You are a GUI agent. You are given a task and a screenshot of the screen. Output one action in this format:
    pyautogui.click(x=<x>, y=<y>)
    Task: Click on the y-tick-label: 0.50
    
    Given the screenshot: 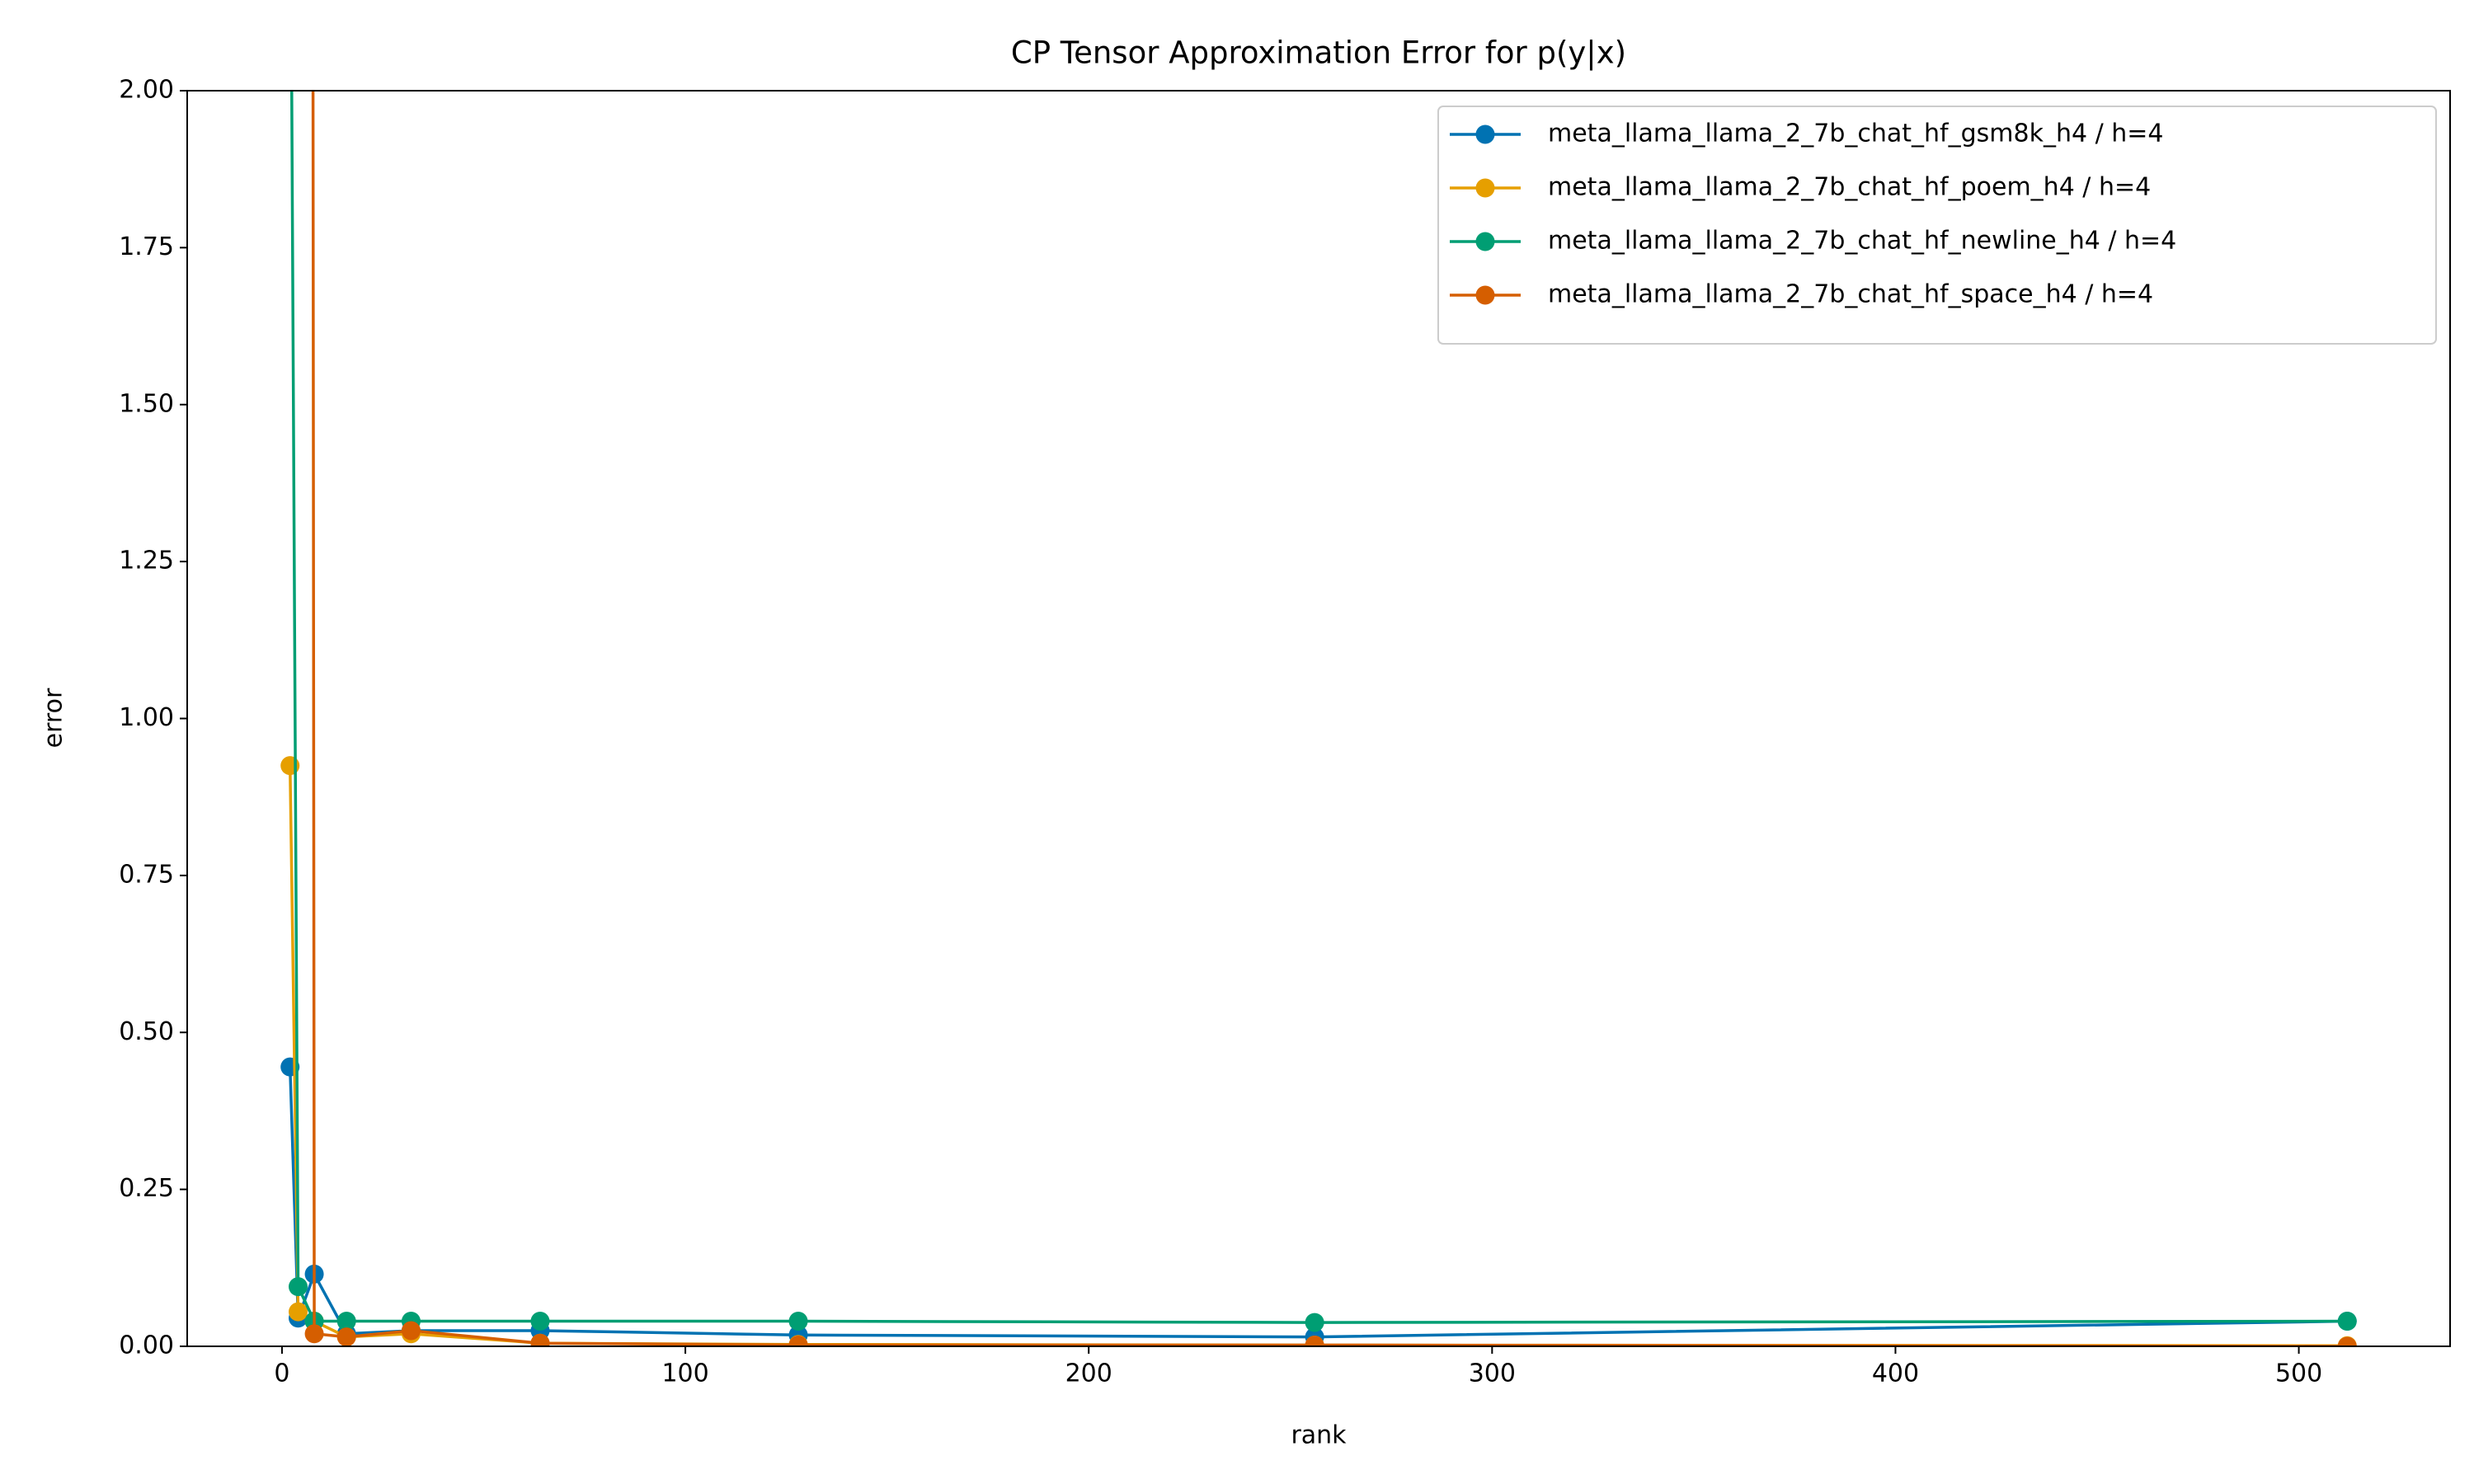 What is the action you would take?
    pyautogui.click(x=146, y=1031)
    